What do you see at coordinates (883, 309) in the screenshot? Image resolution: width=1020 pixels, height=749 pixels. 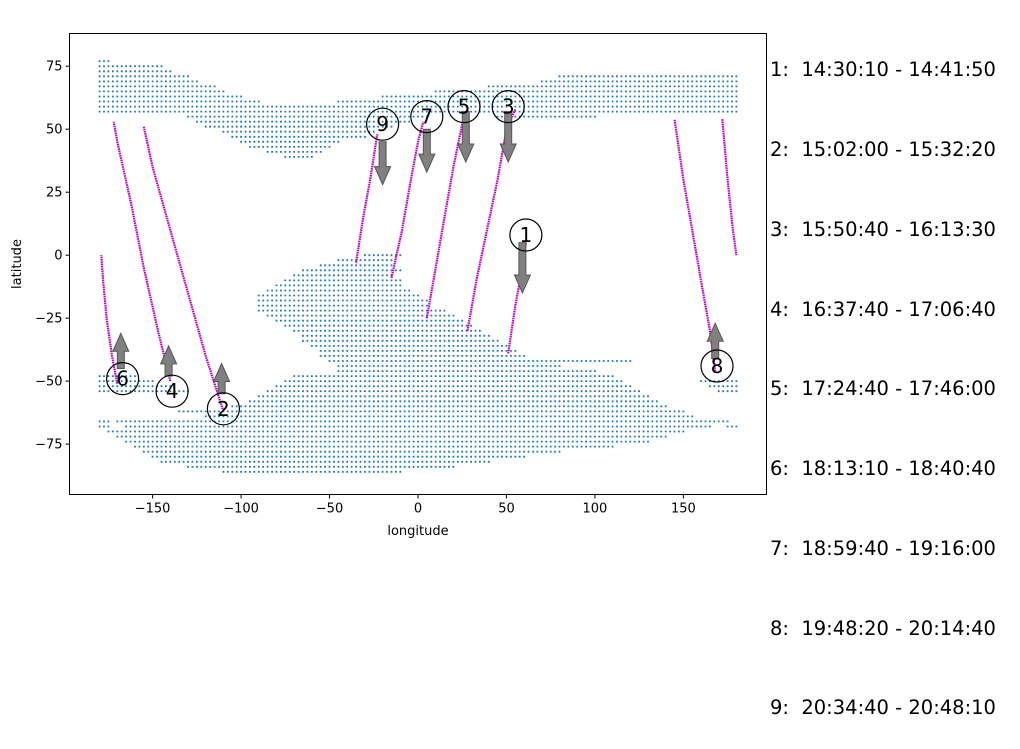 I see `legend-entry: 4: 16:37:40 - 17:06:40` at bounding box center [883, 309].